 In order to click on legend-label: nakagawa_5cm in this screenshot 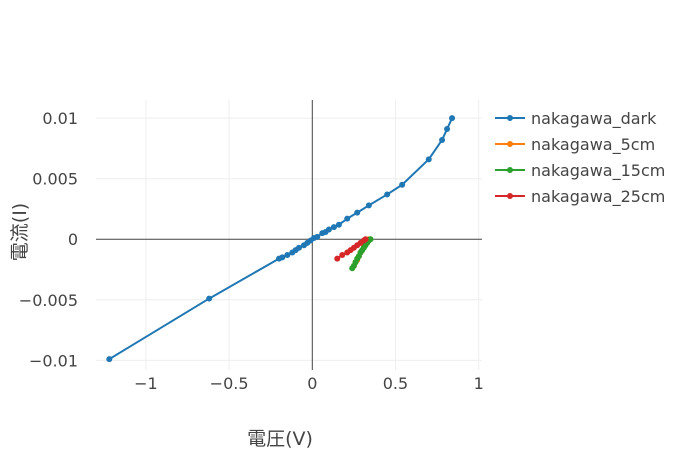, I will do `click(593, 145)`.